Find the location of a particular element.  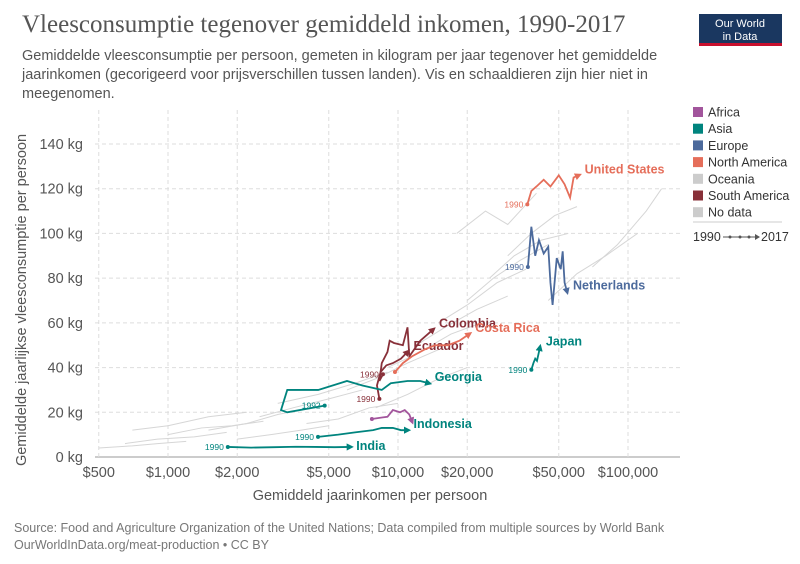

legend-item-no-data: No data is located at coordinates (722, 213).